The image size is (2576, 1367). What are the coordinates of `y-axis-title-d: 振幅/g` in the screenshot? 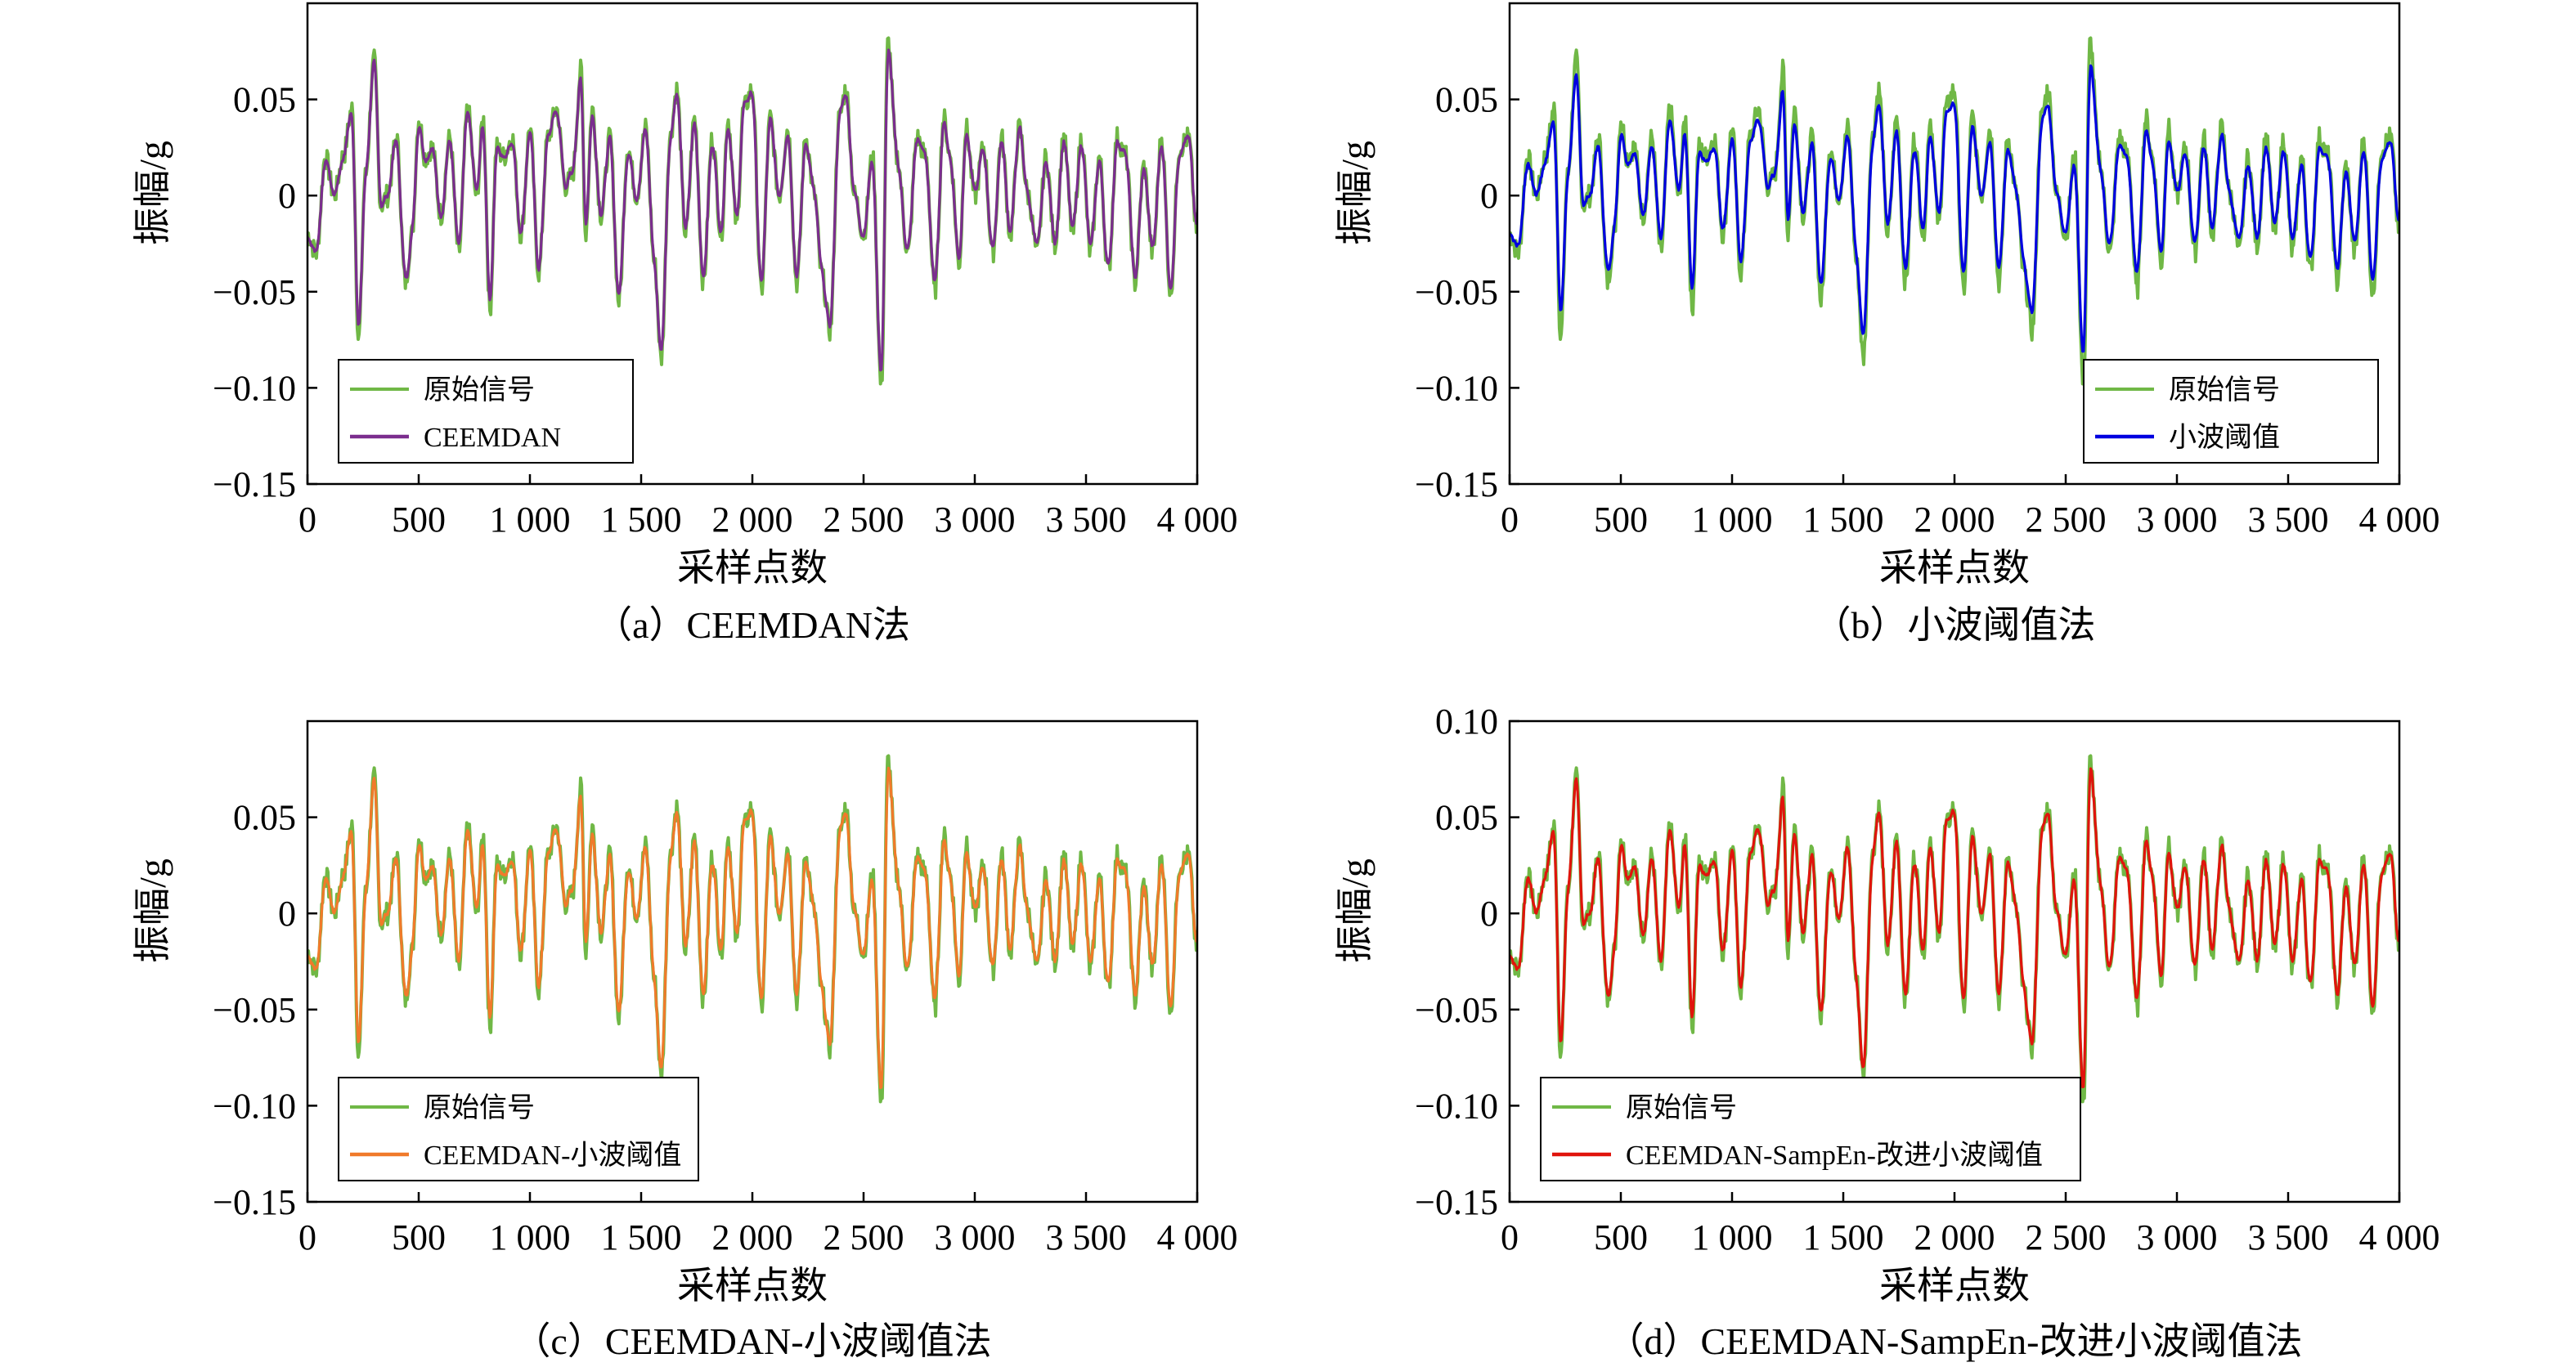 It's located at (1355, 911).